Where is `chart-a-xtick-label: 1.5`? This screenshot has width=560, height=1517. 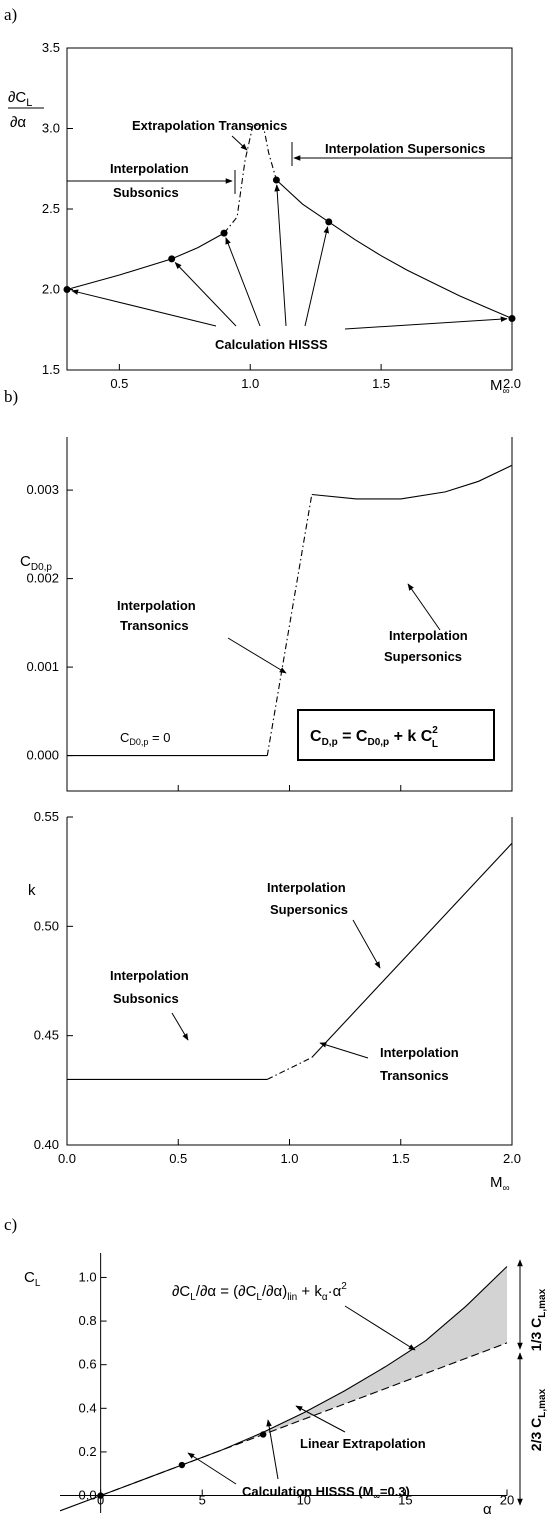
chart-a-xtick-label: 1.5 is located at coordinates (381, 383).